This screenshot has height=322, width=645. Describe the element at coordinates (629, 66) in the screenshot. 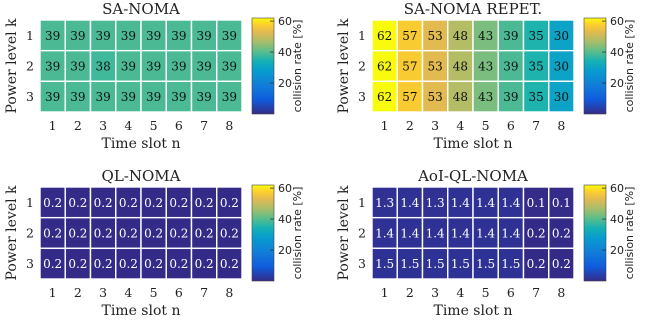

I see `colorbar-label: collision rate [%]` at that location.